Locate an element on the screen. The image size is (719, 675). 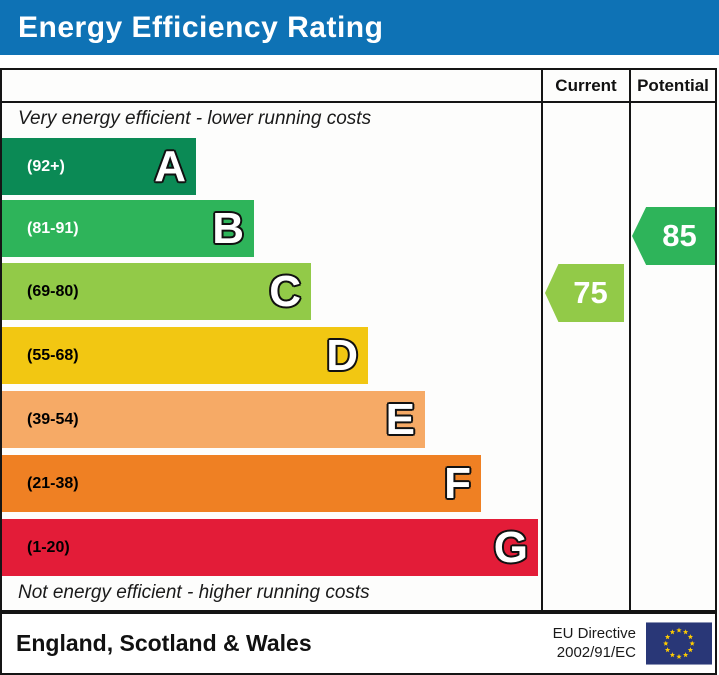
band-letter-c: C is located at coordinates (285, 291).